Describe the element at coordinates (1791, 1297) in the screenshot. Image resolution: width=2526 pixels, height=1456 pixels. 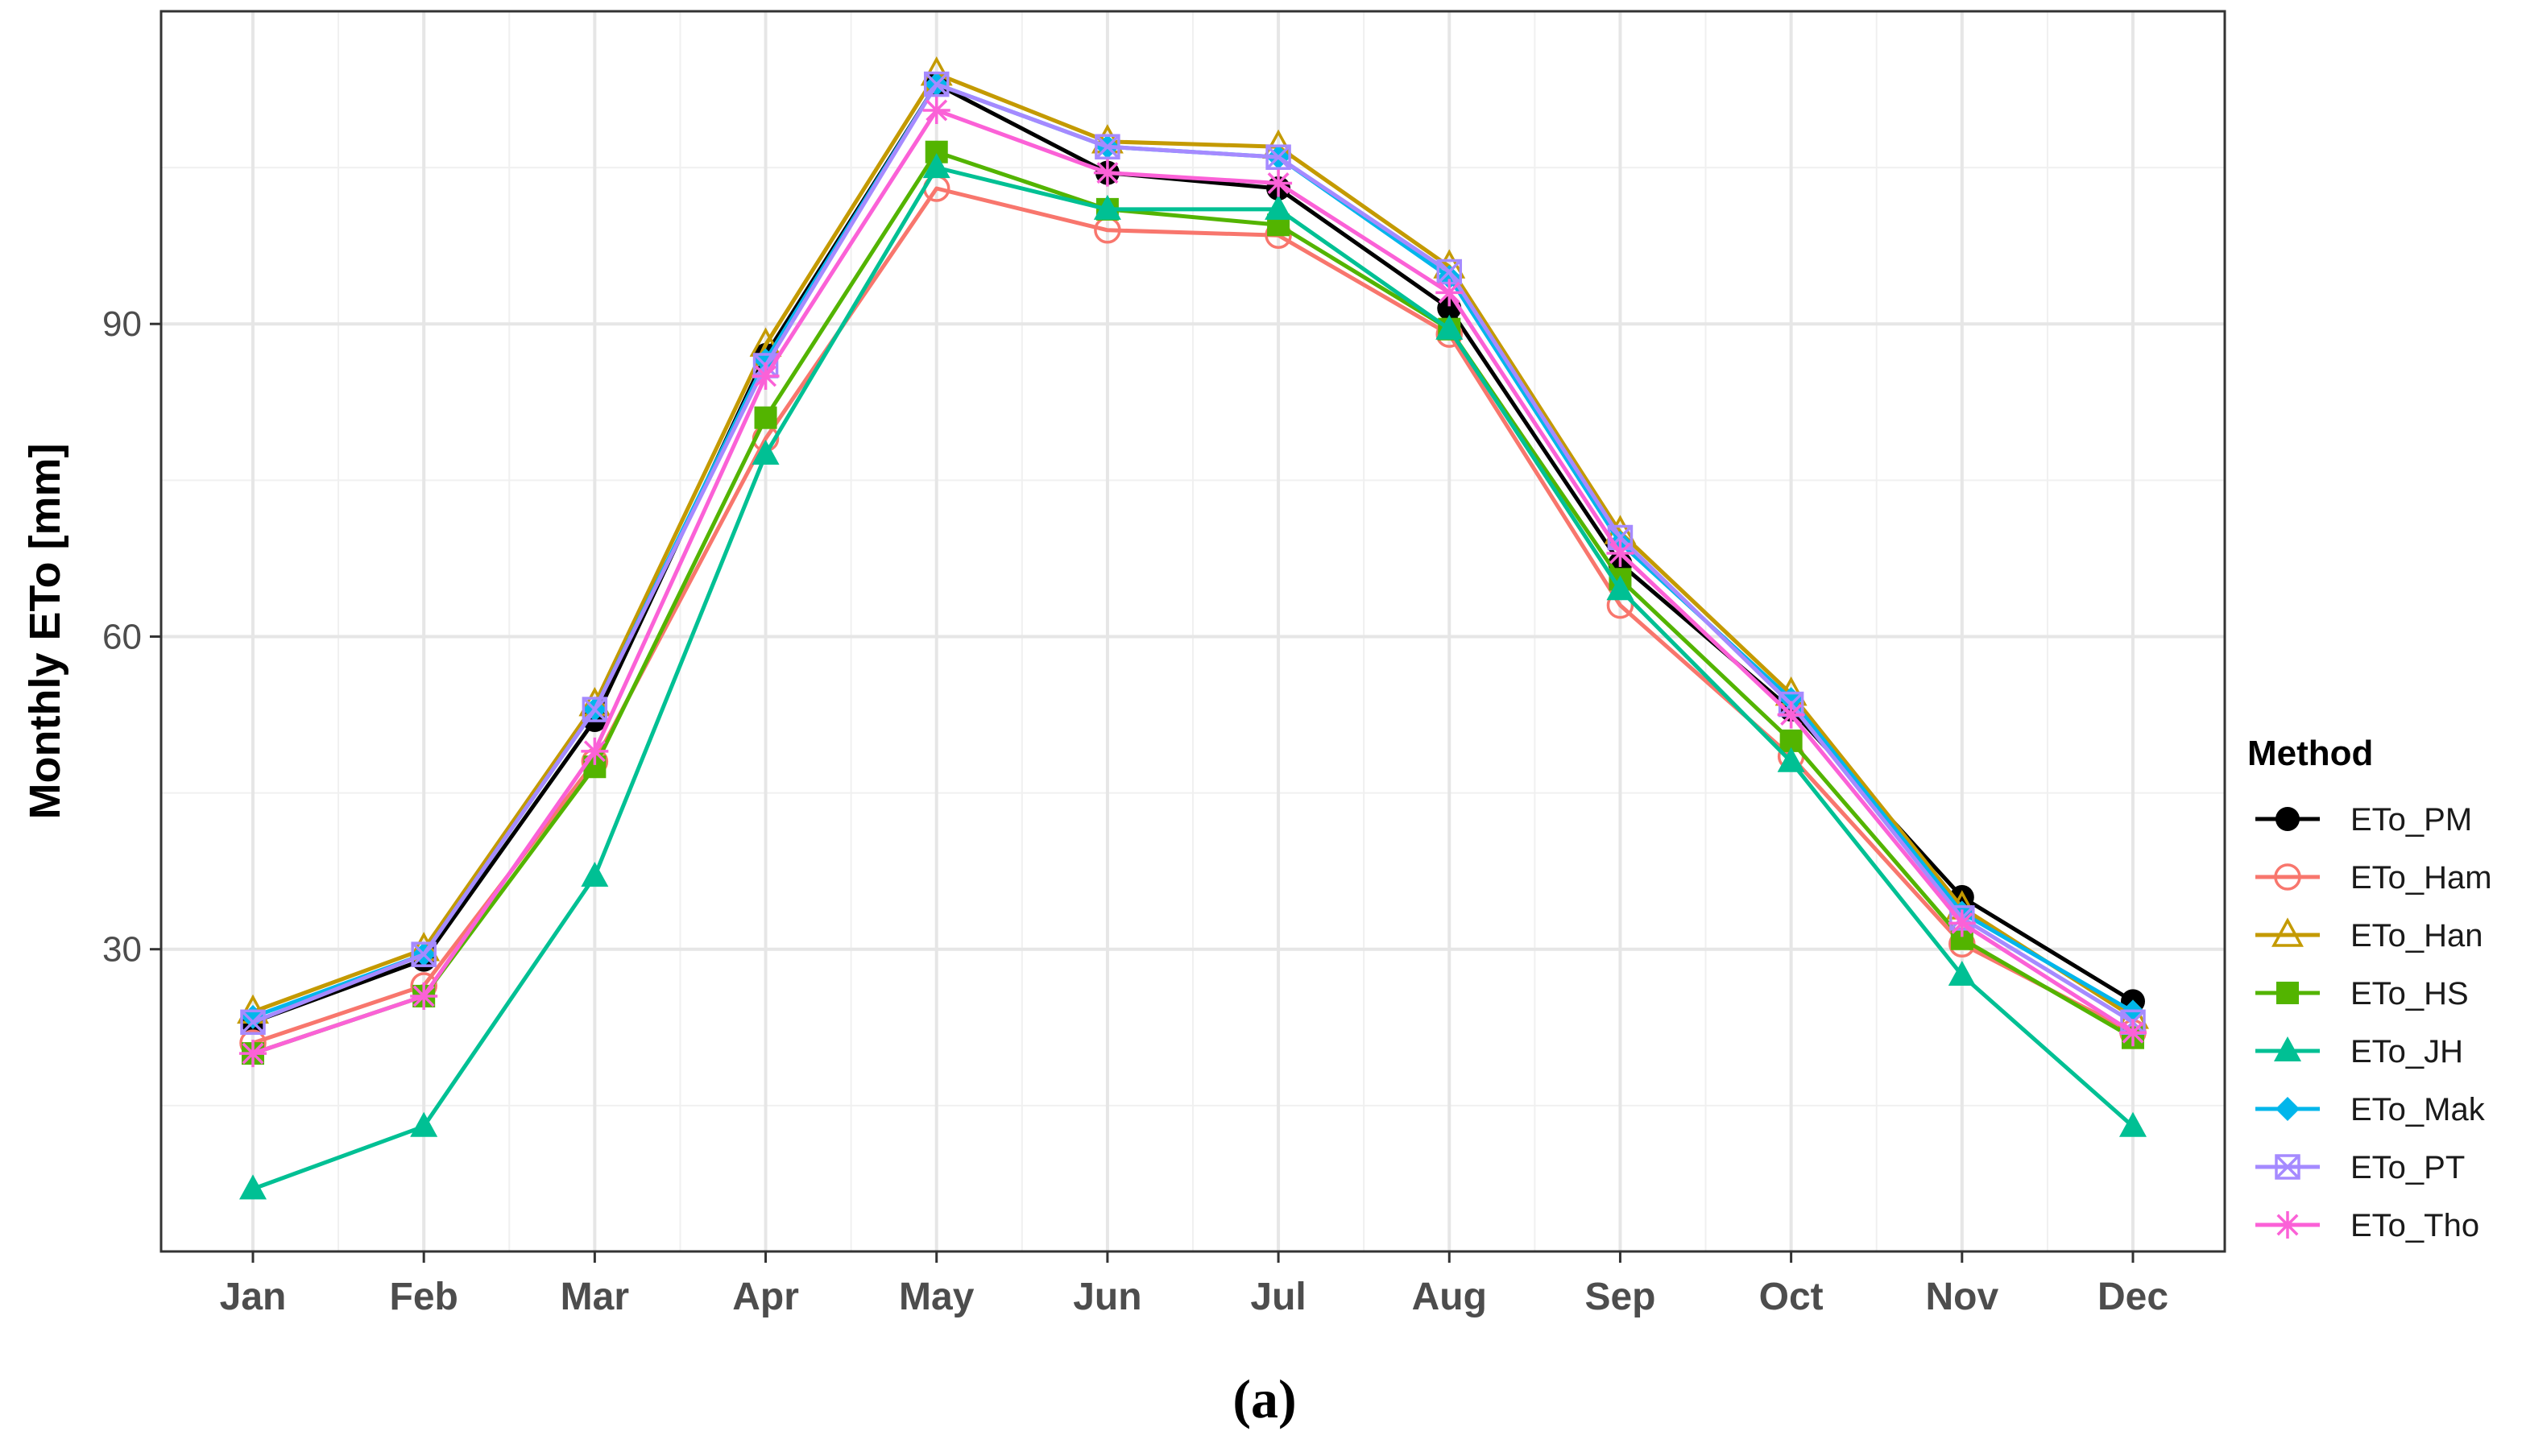
I see `x-tick-label: Oct` at that location.